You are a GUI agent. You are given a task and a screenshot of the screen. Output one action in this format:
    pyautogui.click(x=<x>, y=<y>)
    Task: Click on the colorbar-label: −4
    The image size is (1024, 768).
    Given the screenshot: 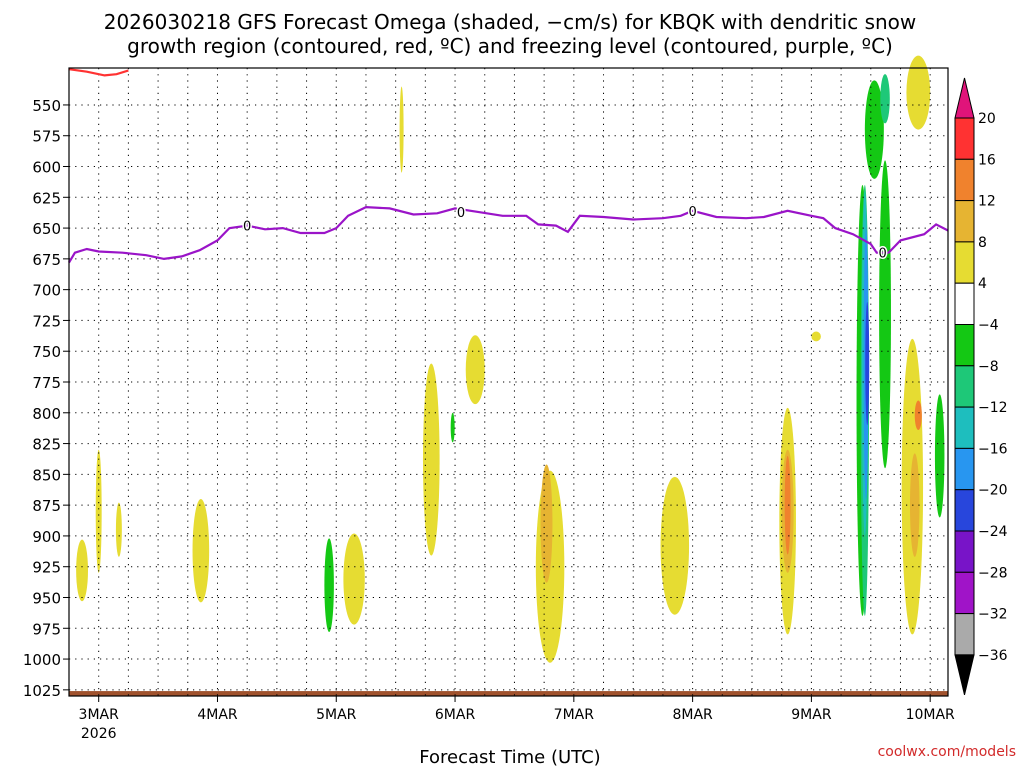 What is the action you would take?
    pyautogui.click(x=988, y=326)
    